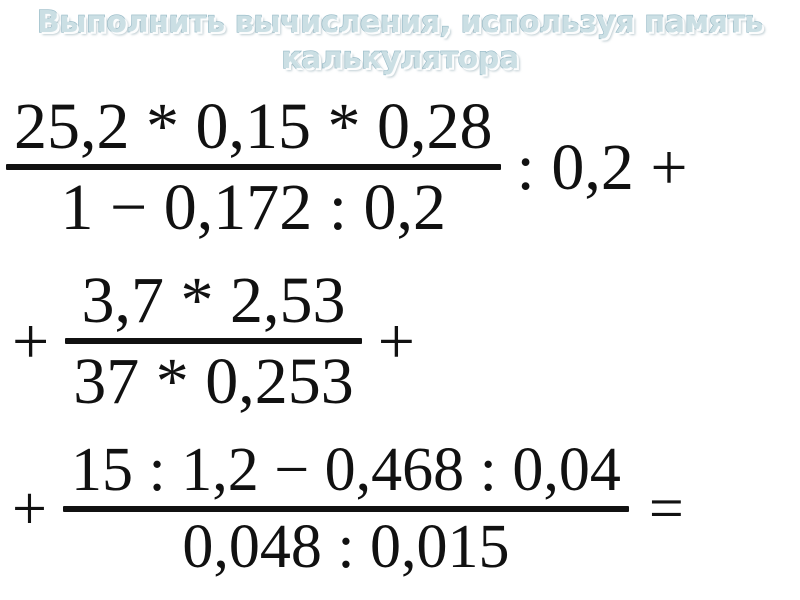 The image size is (800, 600). What do you see at coordinates (31, 341) in the screenshot?
I see `operator-before-fraction-2: +` at bounding box center [31, 341].